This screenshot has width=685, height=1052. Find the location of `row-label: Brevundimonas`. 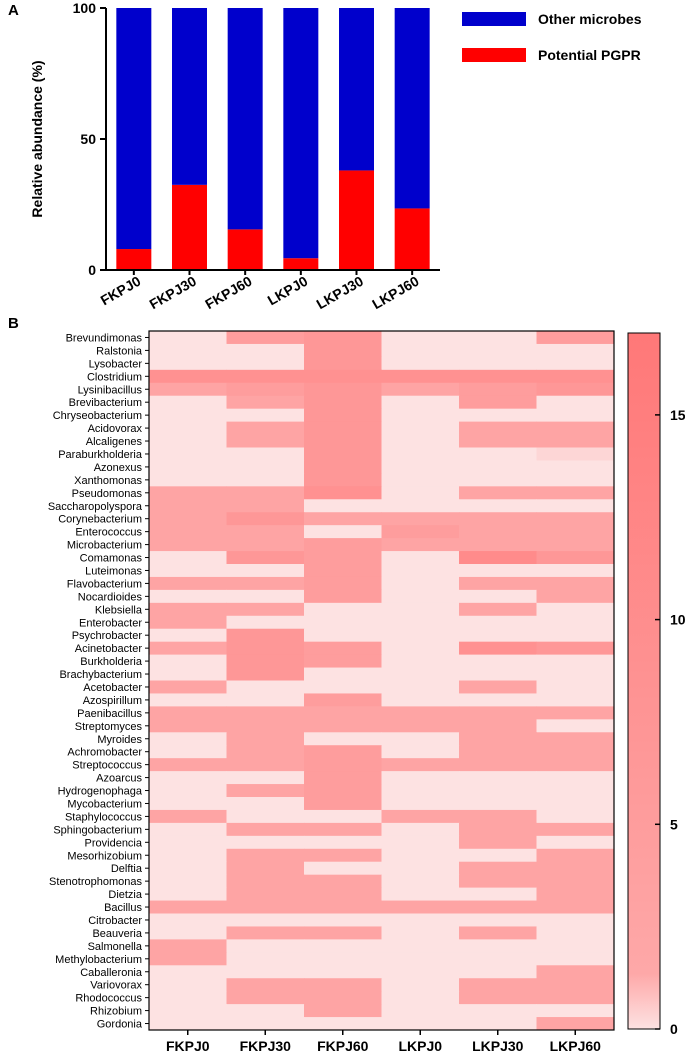

row-label: Brevundimonas is located at coordinates (104, 338).